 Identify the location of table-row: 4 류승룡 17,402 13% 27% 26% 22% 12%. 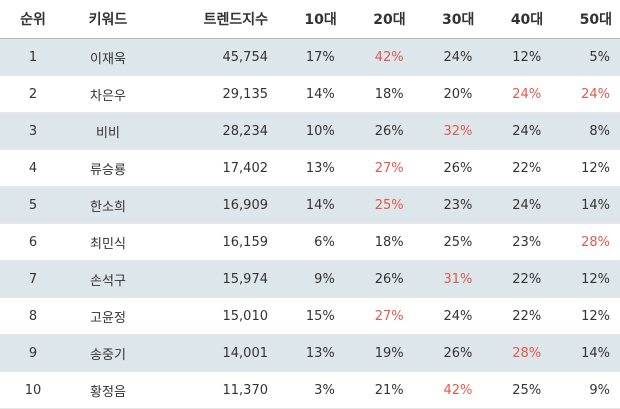
(310, 168).